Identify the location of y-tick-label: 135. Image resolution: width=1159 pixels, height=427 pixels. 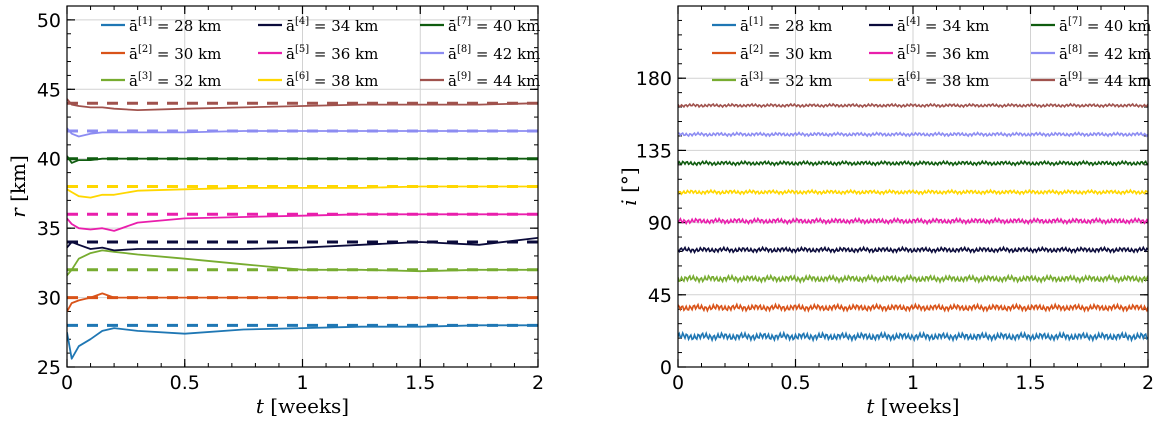
(654, 151).